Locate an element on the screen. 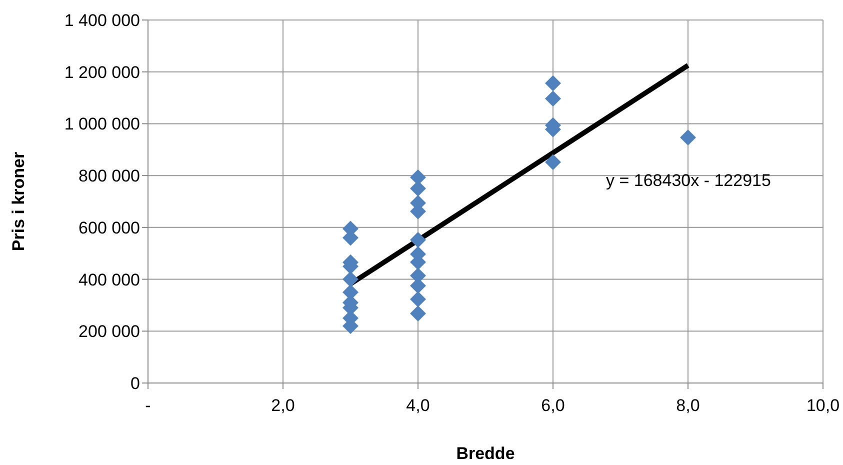 The height and width of the screenshot is (465, 843). y-tick-label: 800 000 is located at coordinates (109, 176).